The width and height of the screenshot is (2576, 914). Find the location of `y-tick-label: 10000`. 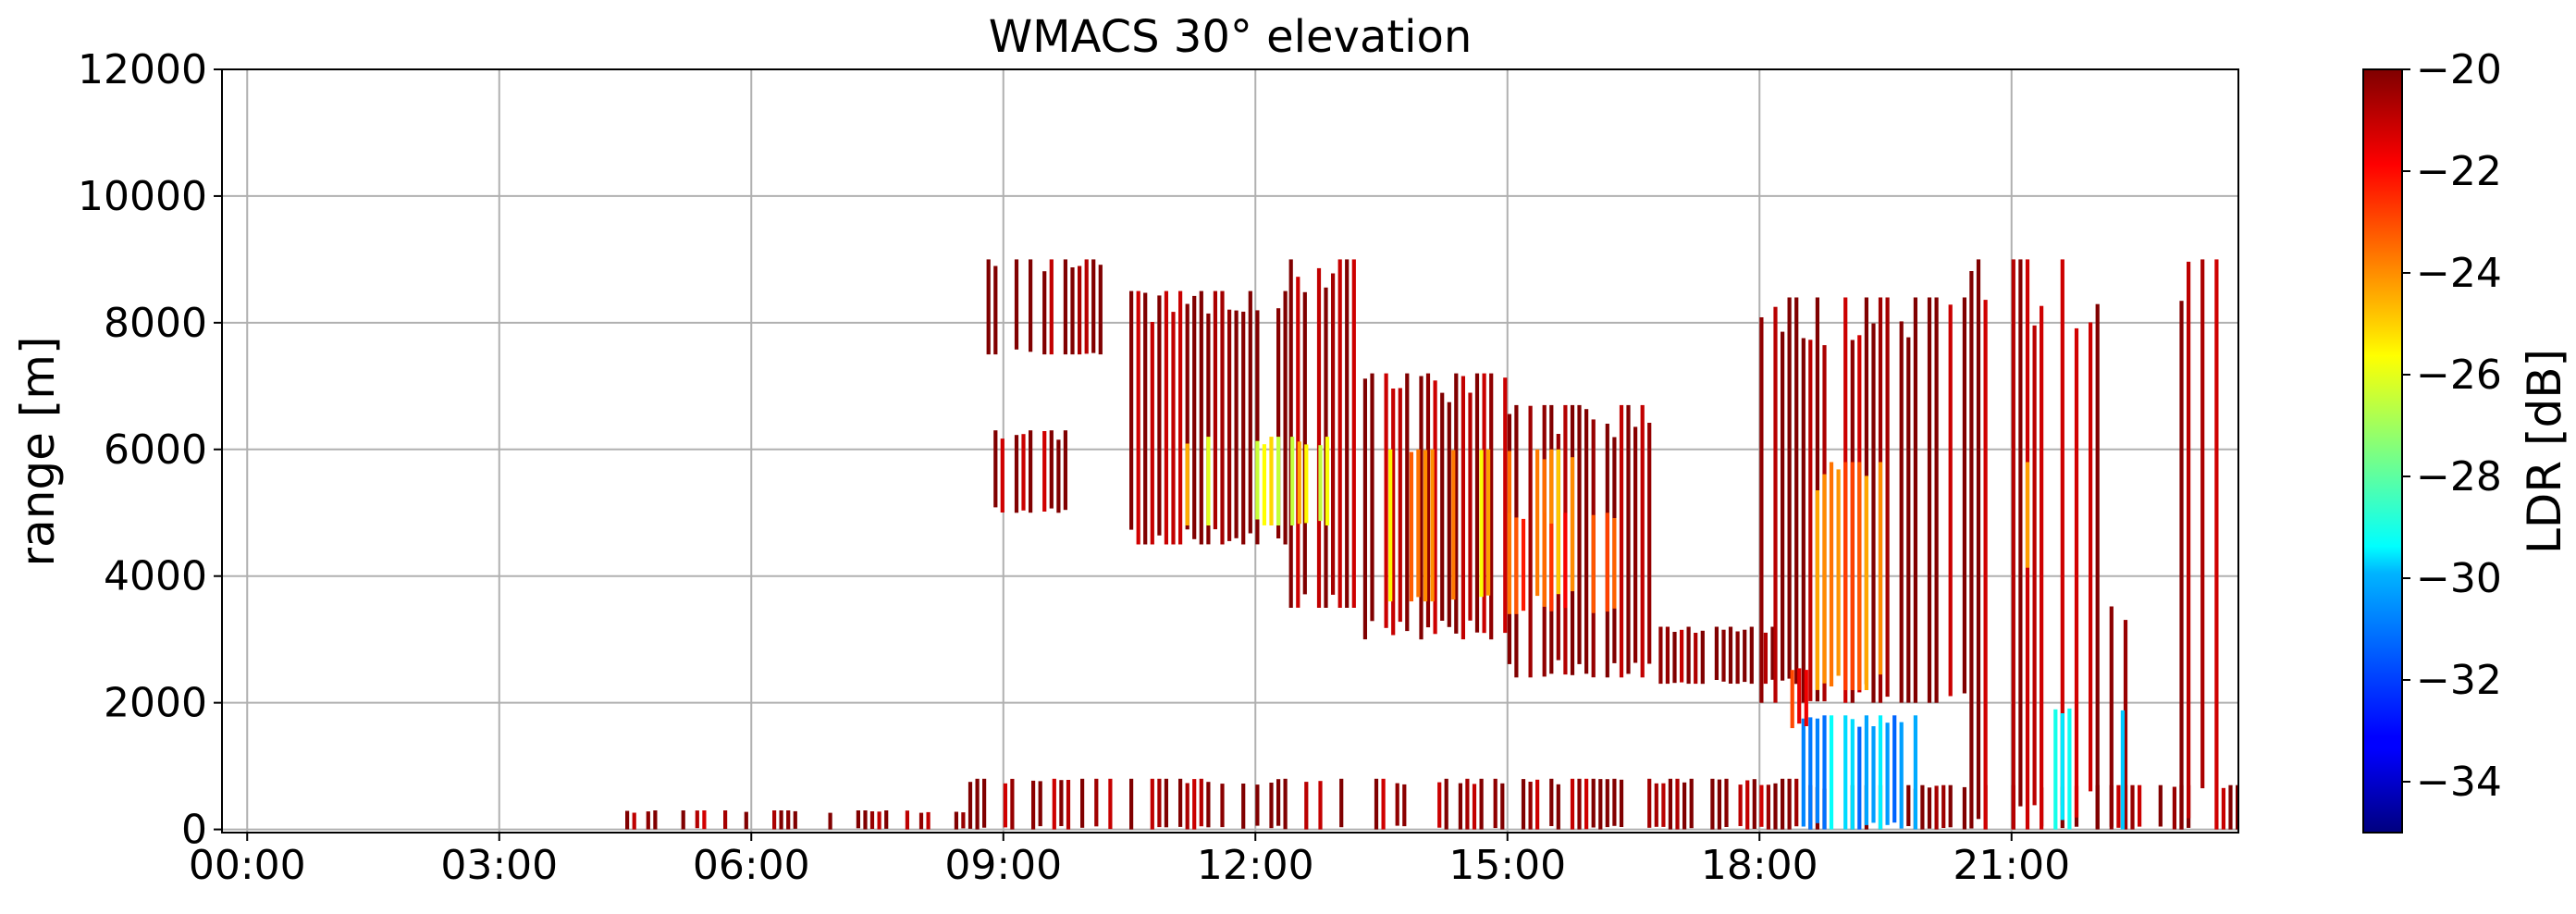

y-tick-label: 10000 is located at coordinates (142, 196).